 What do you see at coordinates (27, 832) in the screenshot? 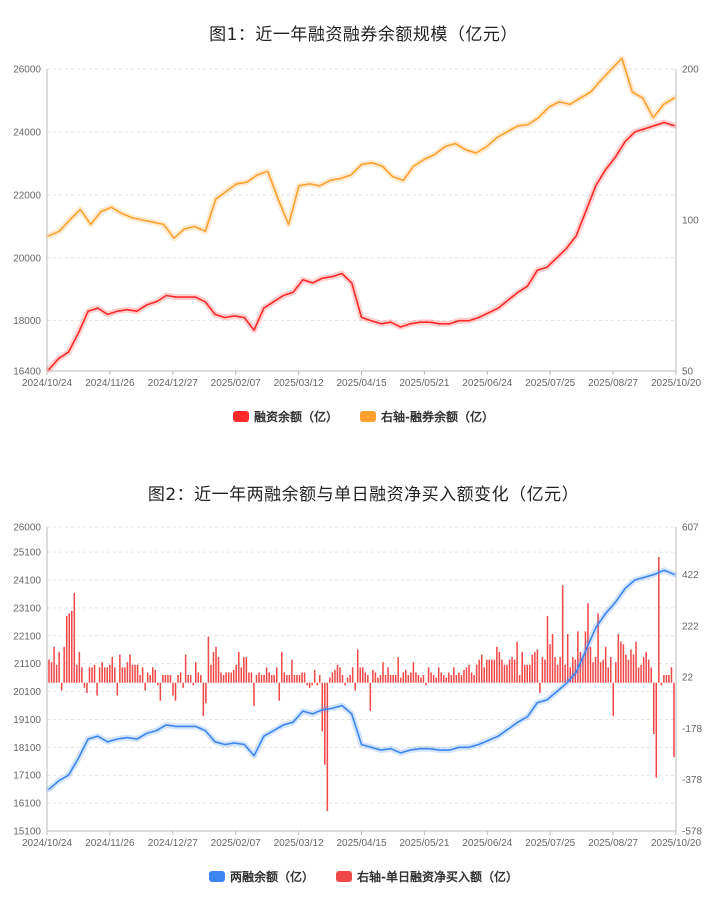
I see `y-left-tick-label: 15100` at bounding box center [27, 832].